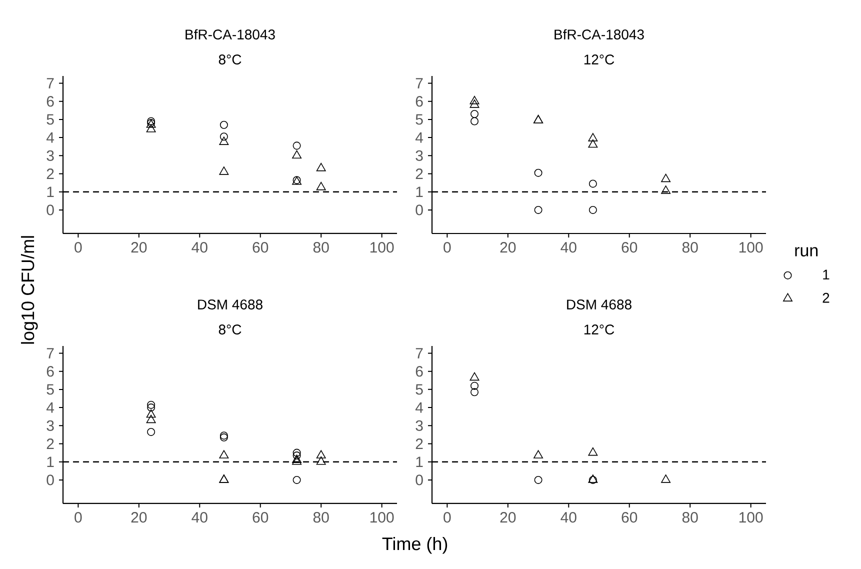 The image size is (861, 569). What do you see at coordinates (29, 290) in the screenshot?
I see `y-axis-title: log10 CFU/ml` at bounding box center [29, 290].